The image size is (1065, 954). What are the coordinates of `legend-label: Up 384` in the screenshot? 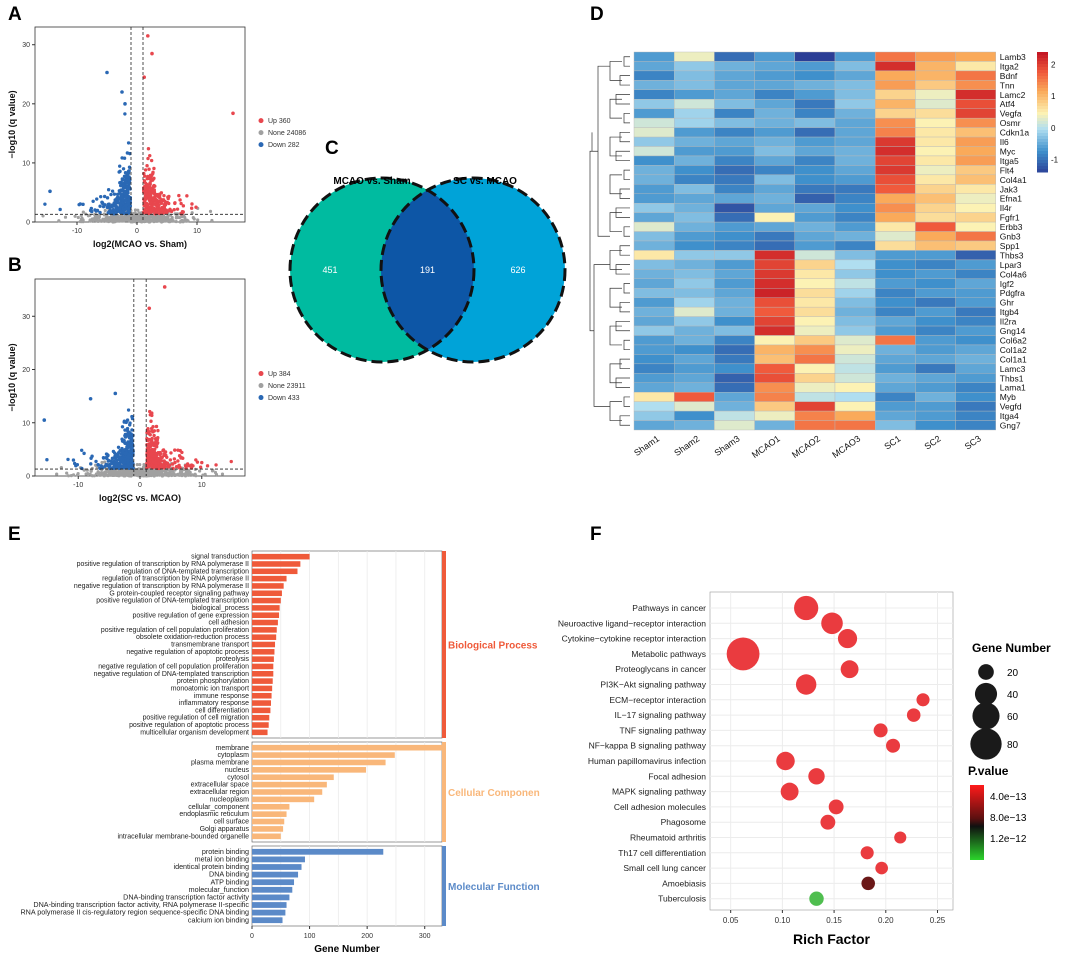 It's located at (279, 374).